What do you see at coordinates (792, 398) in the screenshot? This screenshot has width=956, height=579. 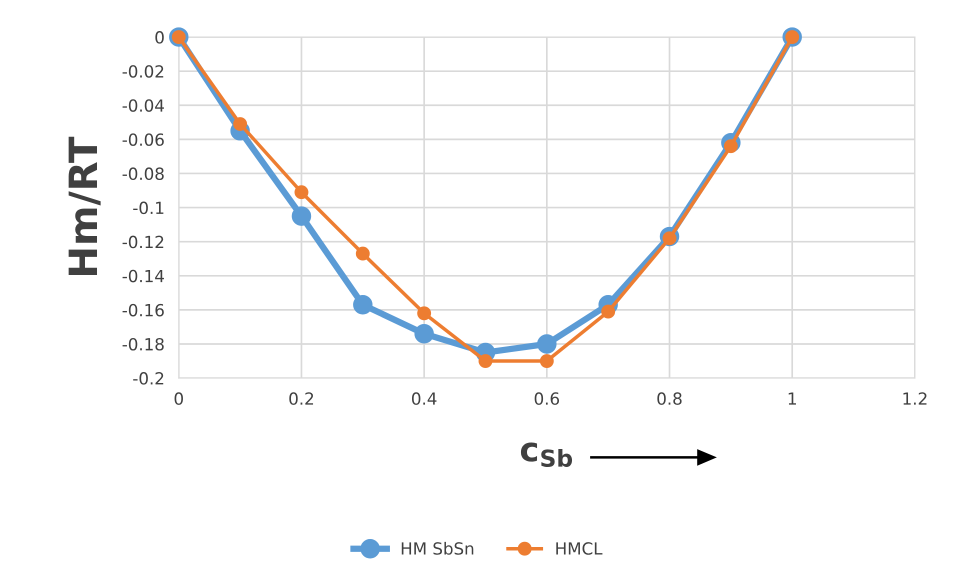 I see `x-tick-label: 1` at bounding box center [792, 398].